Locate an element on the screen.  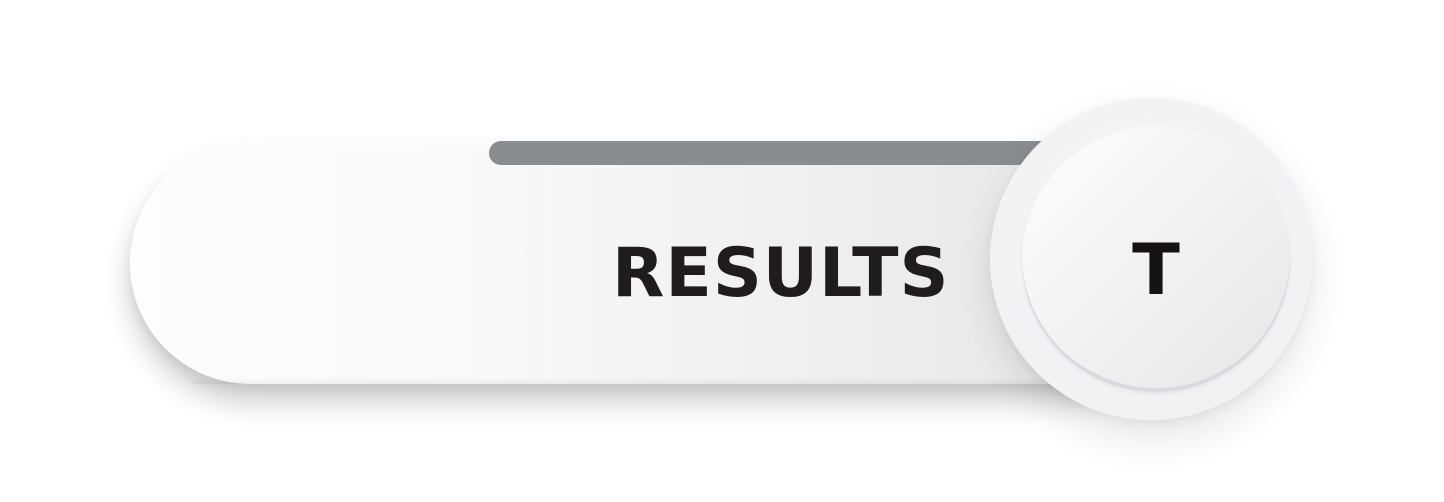
badge-letter: T is located at coordinates (1156, 270).